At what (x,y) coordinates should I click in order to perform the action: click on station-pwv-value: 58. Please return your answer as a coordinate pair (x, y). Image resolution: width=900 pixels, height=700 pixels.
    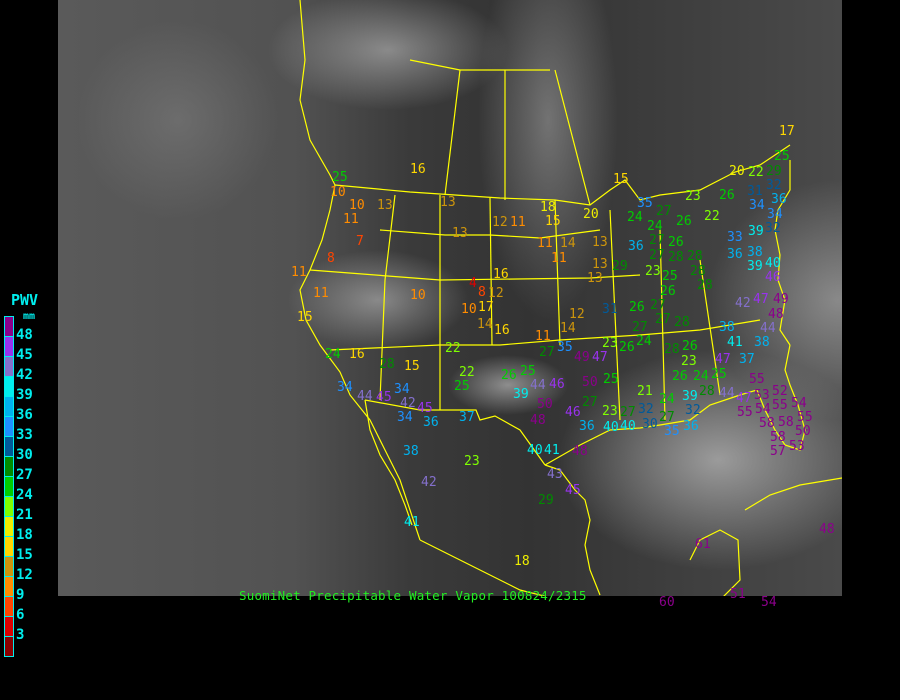
    Looking at the image, I should click on (778, 437).